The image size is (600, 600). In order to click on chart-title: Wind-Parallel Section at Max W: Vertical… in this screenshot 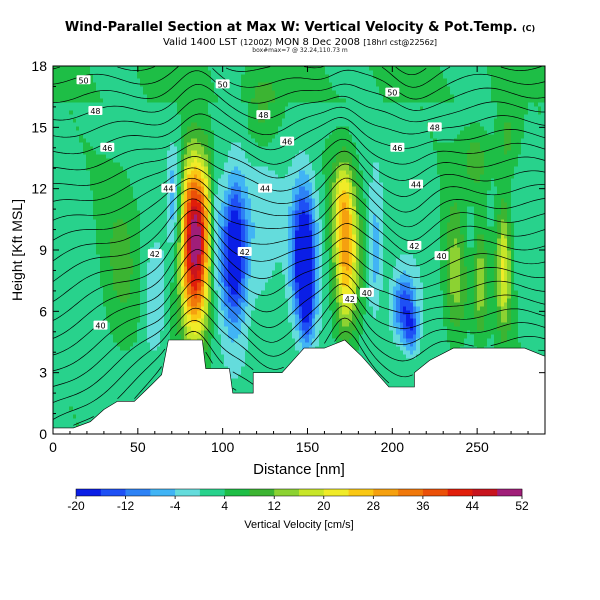, I will do `click(300, 27)`.